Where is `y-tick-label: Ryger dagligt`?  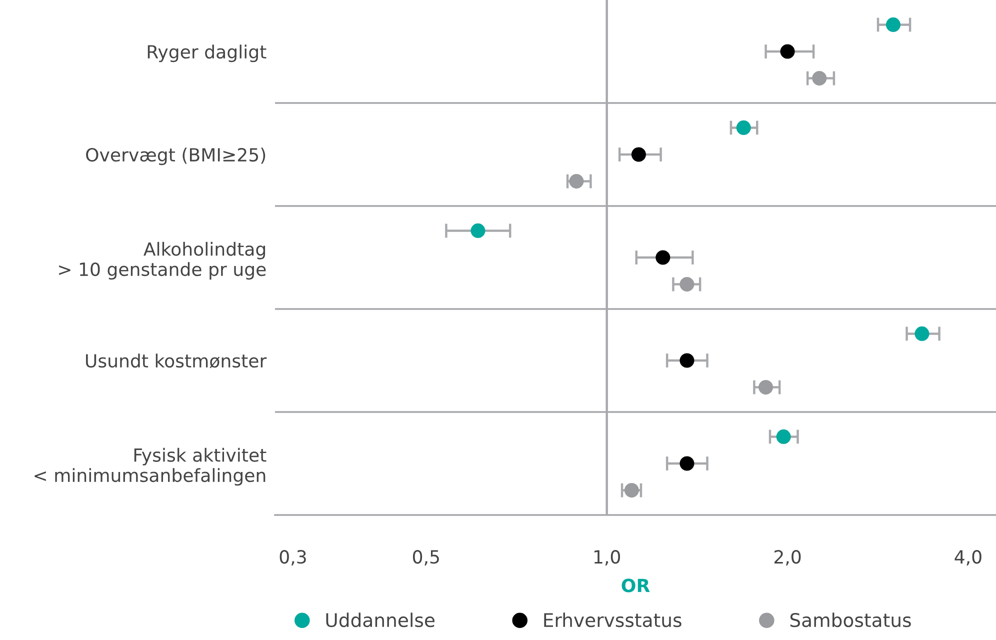
y-tick-label: Ryger dagligt is located at coordinates (207, 53).